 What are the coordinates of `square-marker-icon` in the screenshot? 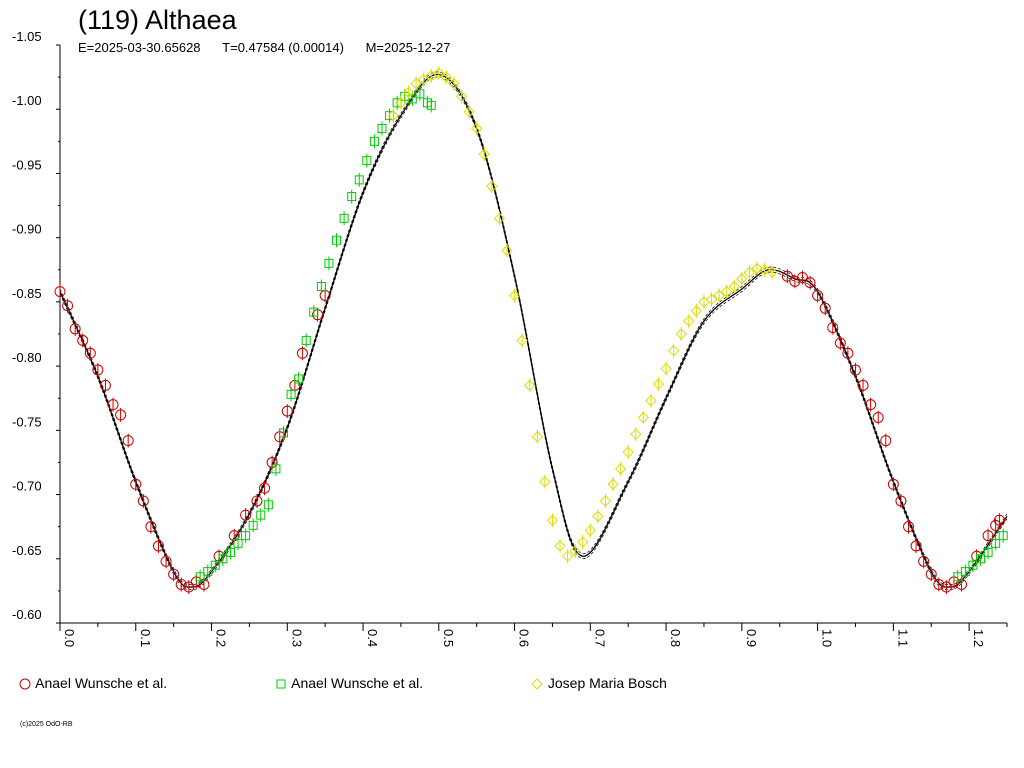 It's located at (281, 684).